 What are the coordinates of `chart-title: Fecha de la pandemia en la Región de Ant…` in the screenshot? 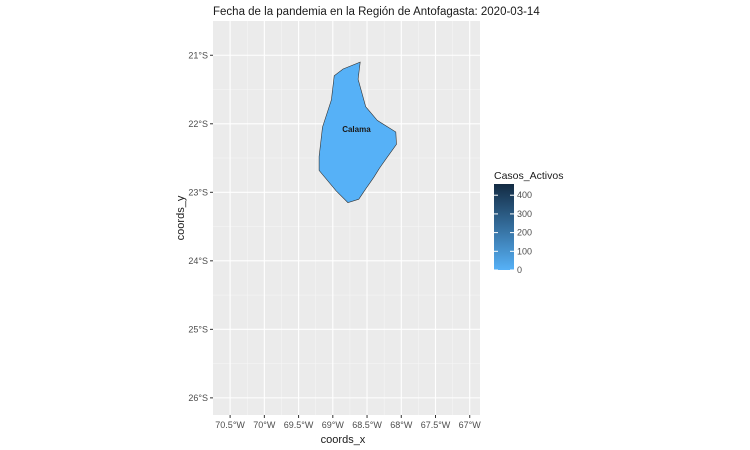 It's located at (376, 12).